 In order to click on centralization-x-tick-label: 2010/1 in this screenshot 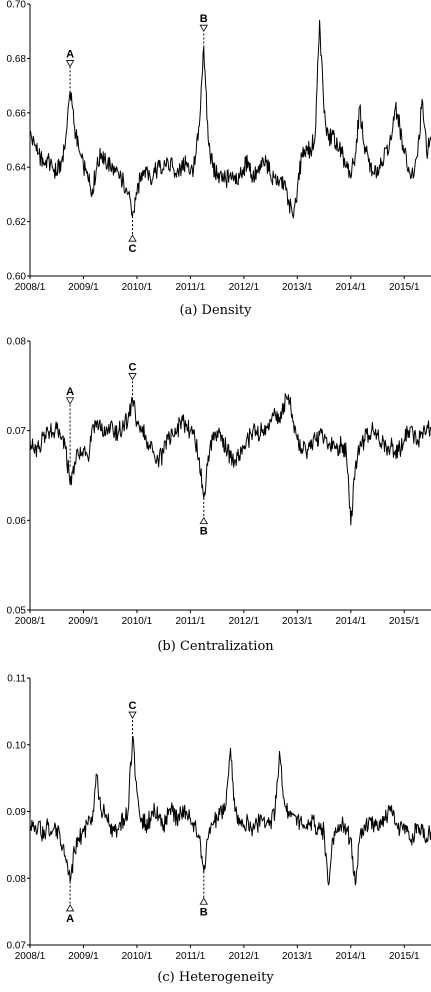, I will do `click(137, 621)`.